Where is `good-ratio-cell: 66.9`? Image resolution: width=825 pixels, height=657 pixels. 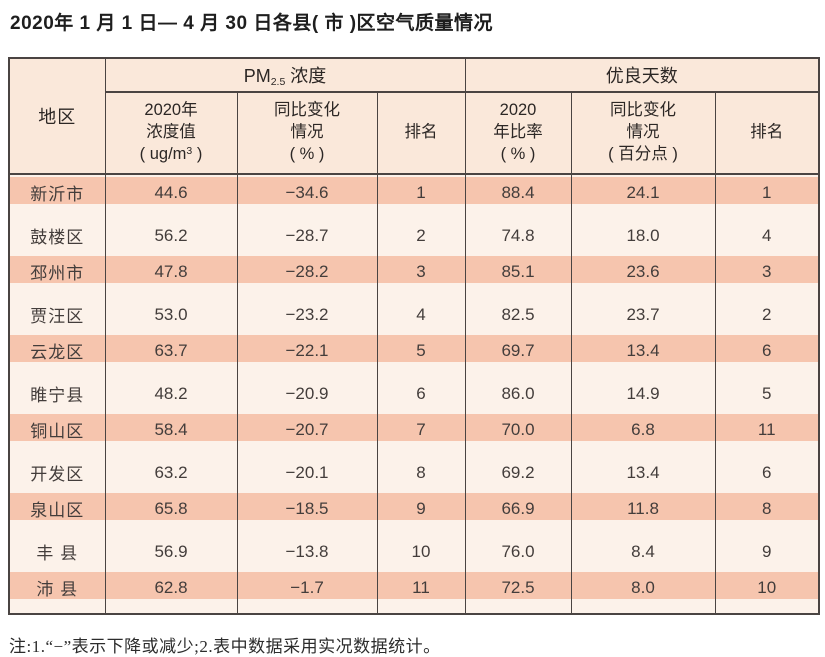 good-ratio-cell: 66.9 is located at coordinates (518, 512).